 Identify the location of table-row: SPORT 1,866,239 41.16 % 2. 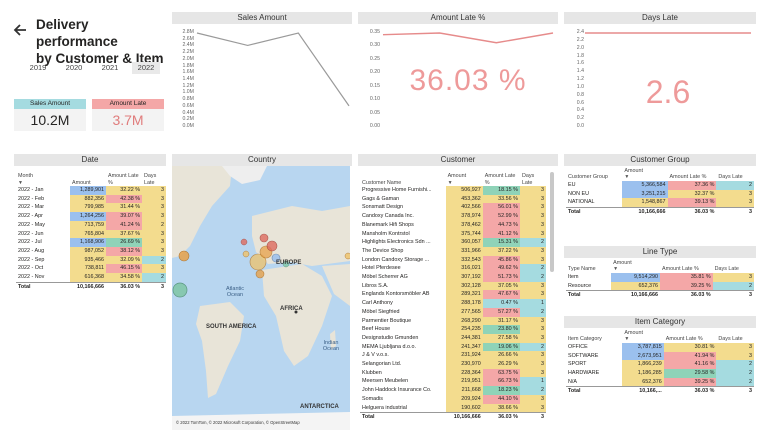
(660, 364).